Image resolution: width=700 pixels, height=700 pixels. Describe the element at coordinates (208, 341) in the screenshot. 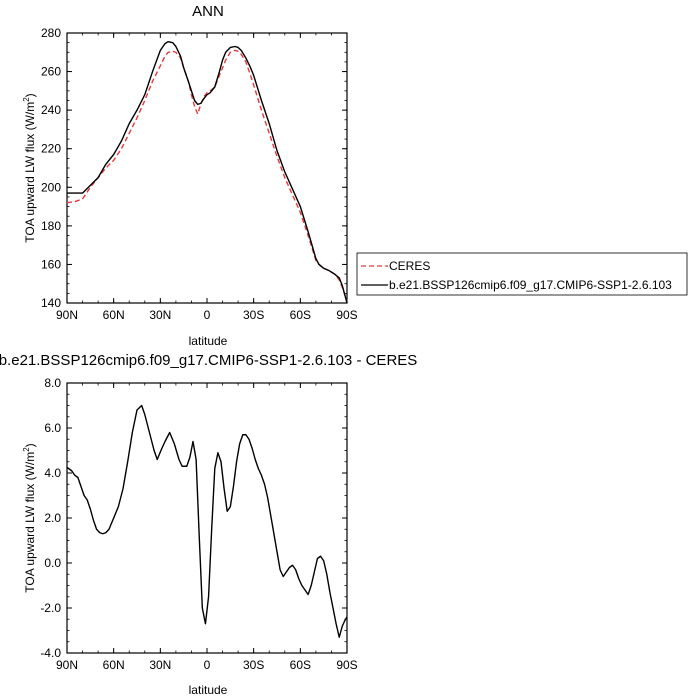

I see `top-x-axis-label: latitude` at that location.